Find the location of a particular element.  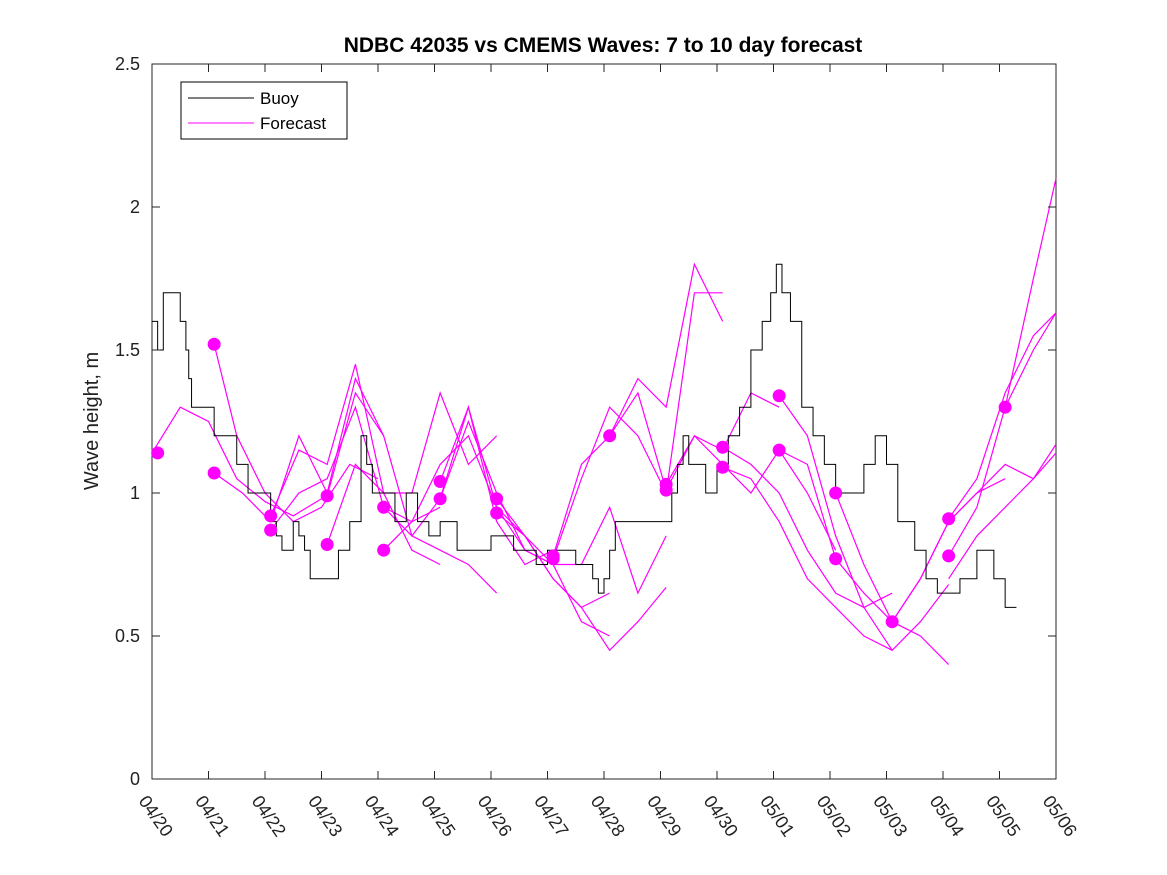

x-tick-label: 05/04 is located at coordinates (947, 816).